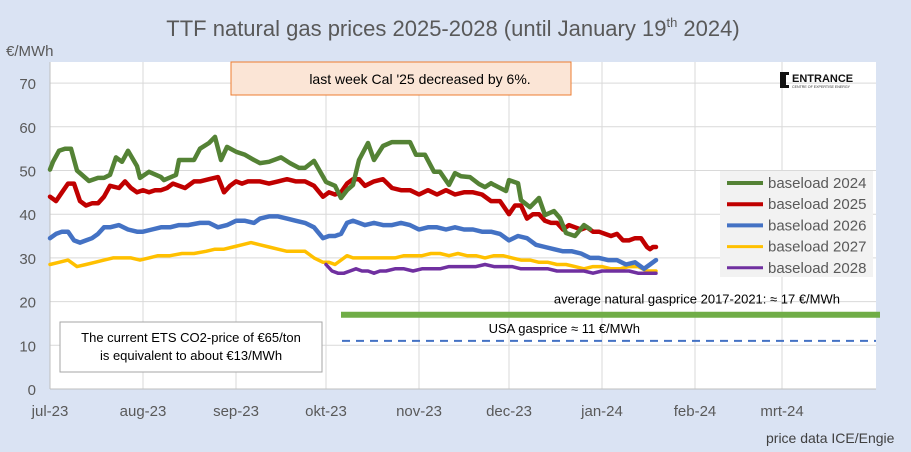 The image size is (911, 452). I want to click on y-tick-label: 30, so click(27, 259).